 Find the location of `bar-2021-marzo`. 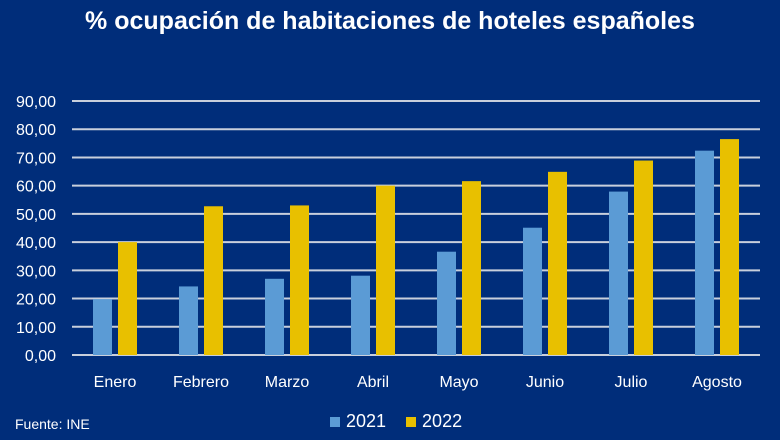

bar-2021-marzo is located at coordinates (274, 316).